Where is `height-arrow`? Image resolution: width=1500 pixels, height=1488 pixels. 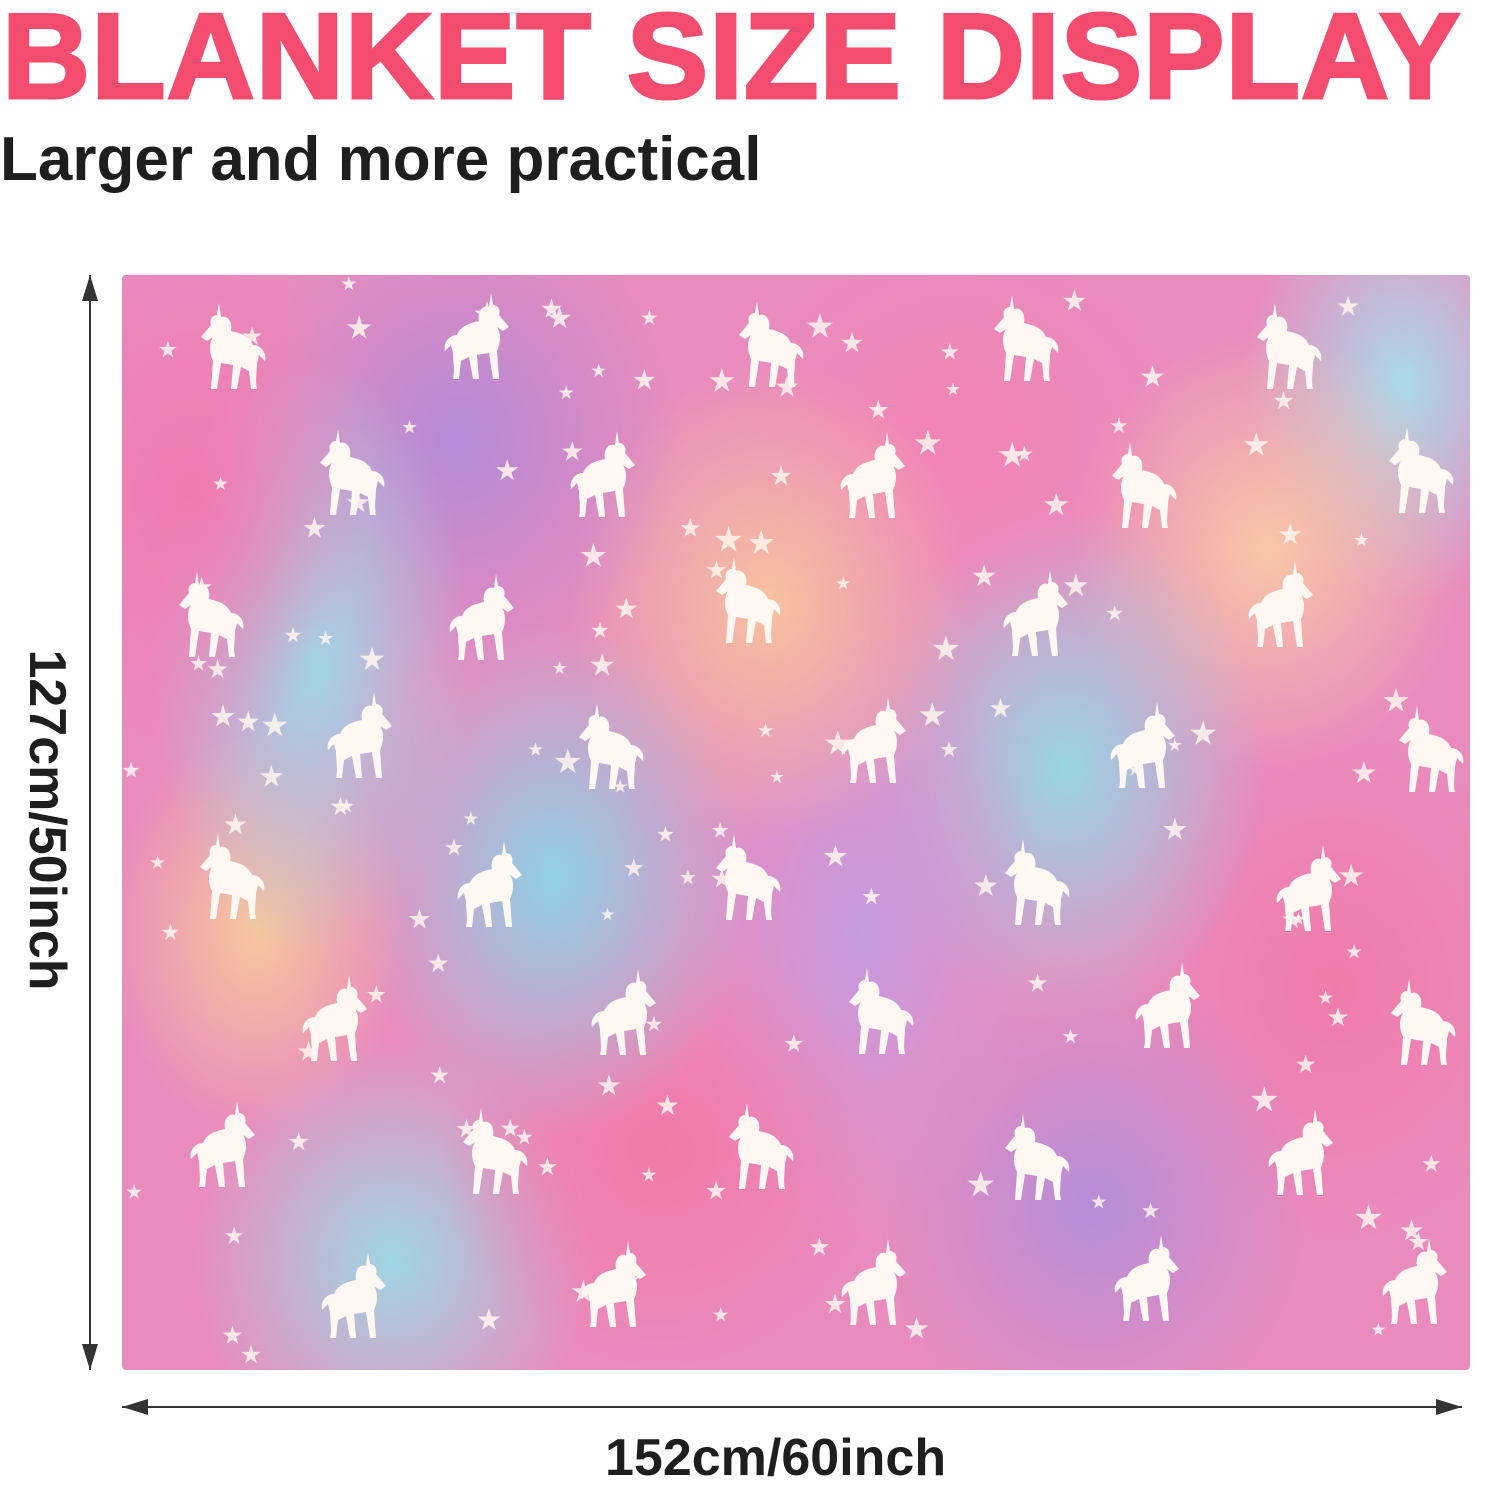 height-arrow is located at coordinates (90, 822).